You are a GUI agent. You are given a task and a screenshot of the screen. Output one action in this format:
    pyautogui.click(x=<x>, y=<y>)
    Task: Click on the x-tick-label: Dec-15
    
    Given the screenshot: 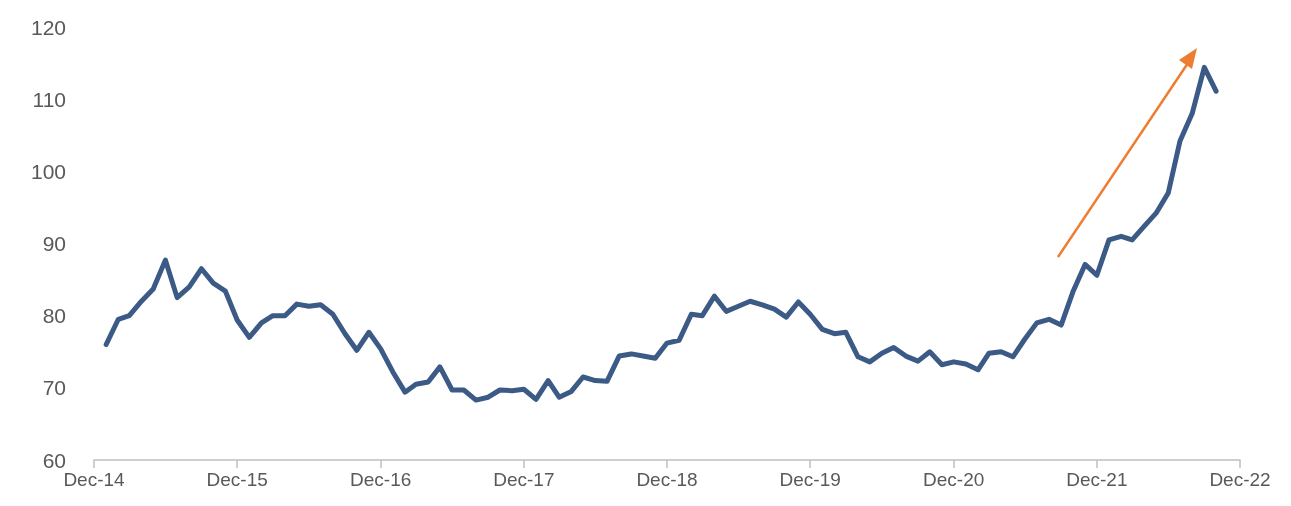 What is the action you would take?
    pyautogui.click(x=237, y=479)
    